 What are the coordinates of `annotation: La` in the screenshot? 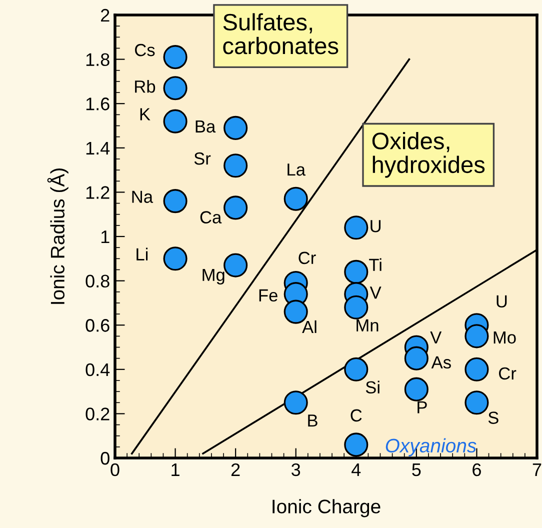 It's located at (297, 170).